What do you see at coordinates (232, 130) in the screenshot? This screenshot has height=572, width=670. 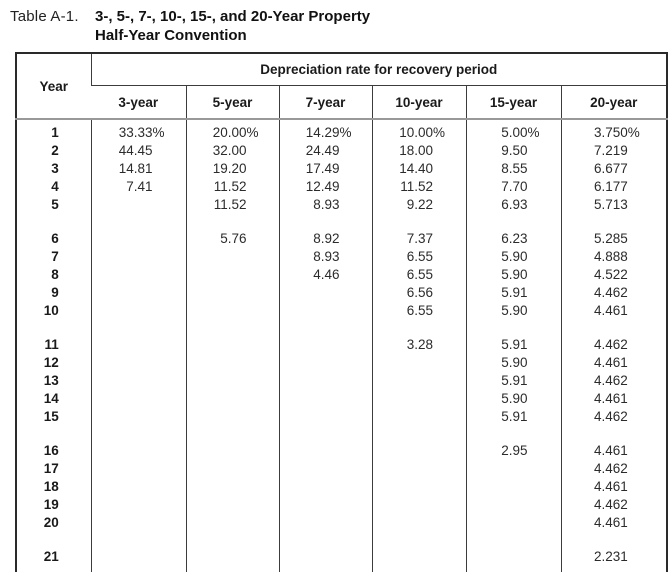 I see `rate-cell: 20.00%` at bounding box center [232, 130].